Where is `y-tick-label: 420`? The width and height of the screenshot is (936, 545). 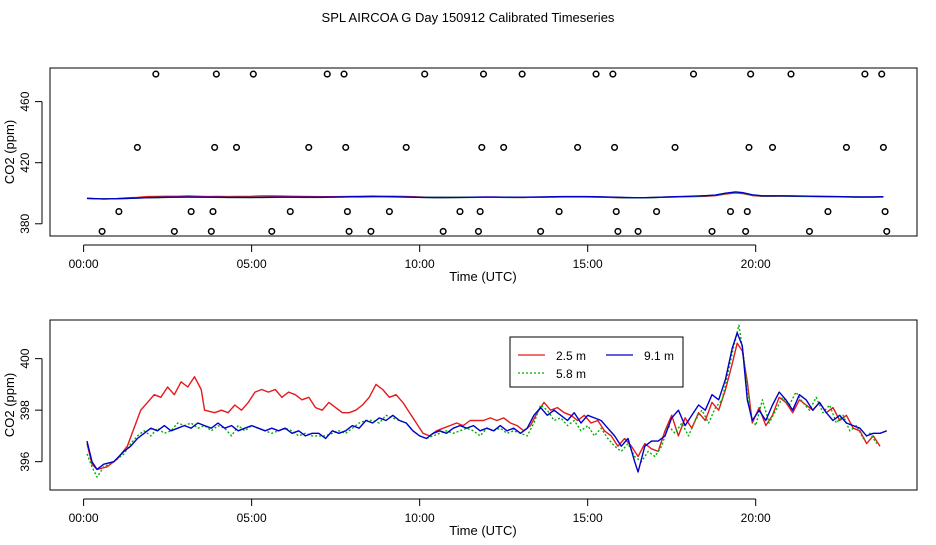
y-tick-label: 420 is located at coordinates (25, 162).